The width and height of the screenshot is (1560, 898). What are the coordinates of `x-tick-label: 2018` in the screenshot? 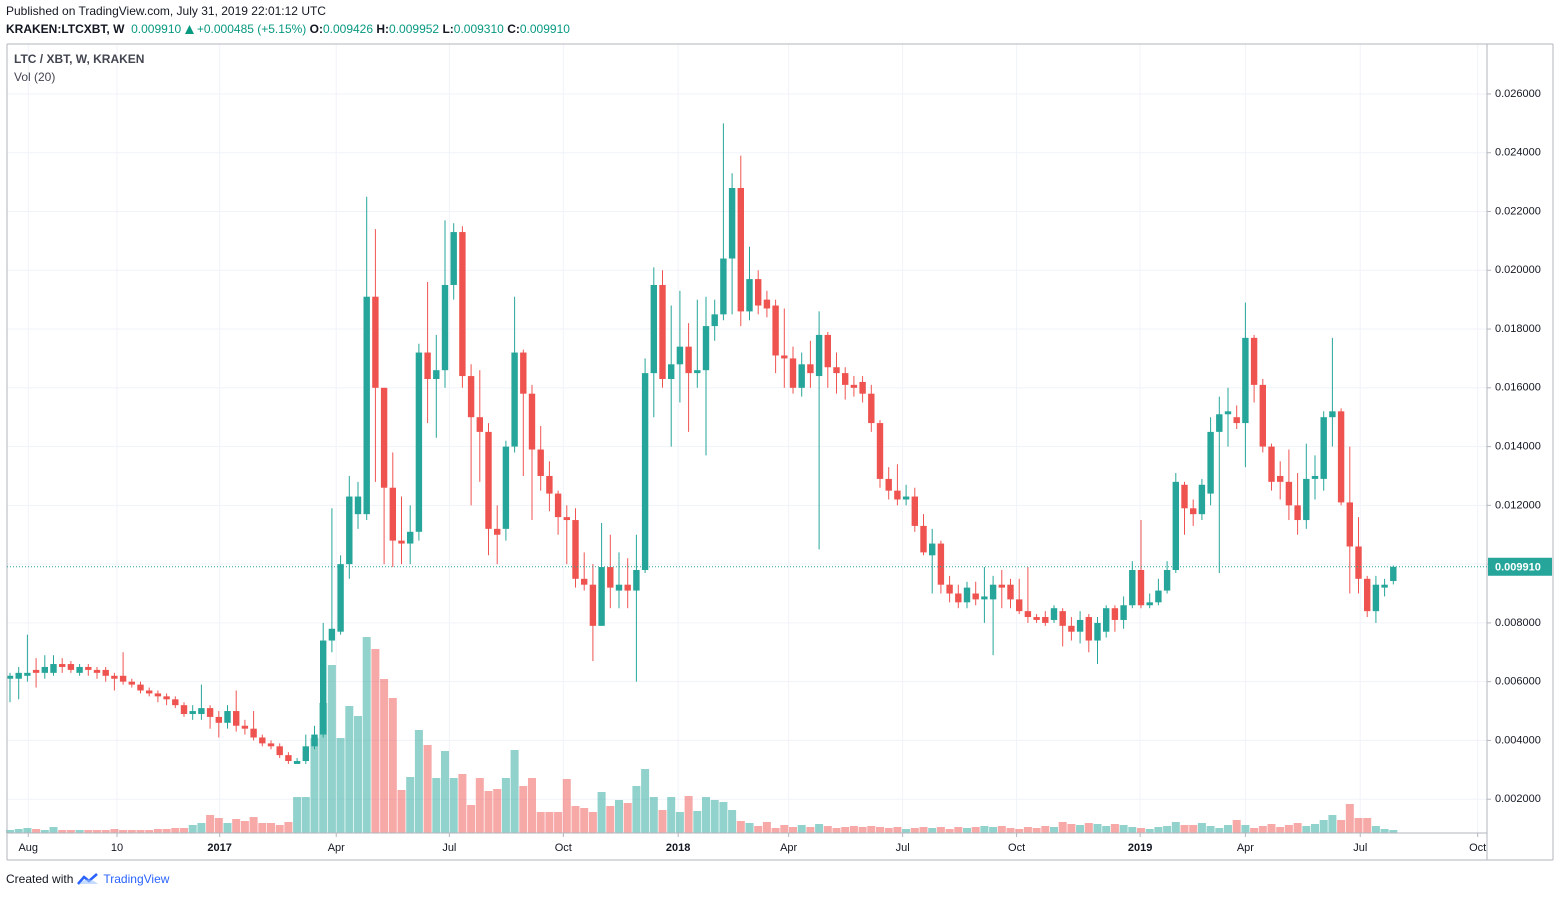 It's located at (678, 848).